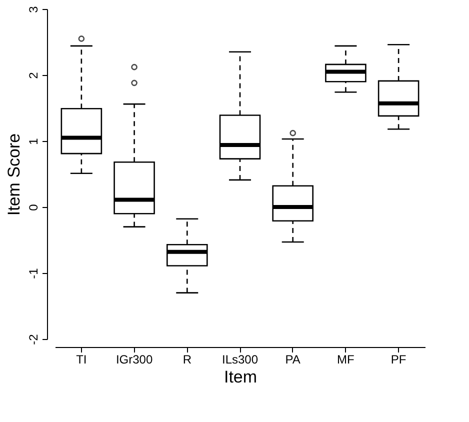 The width and height of the screenshot is (469, 422). Describe the element at coordinates (345, 359) in the screenshot. I see `x-tick-label: MF` at that location.